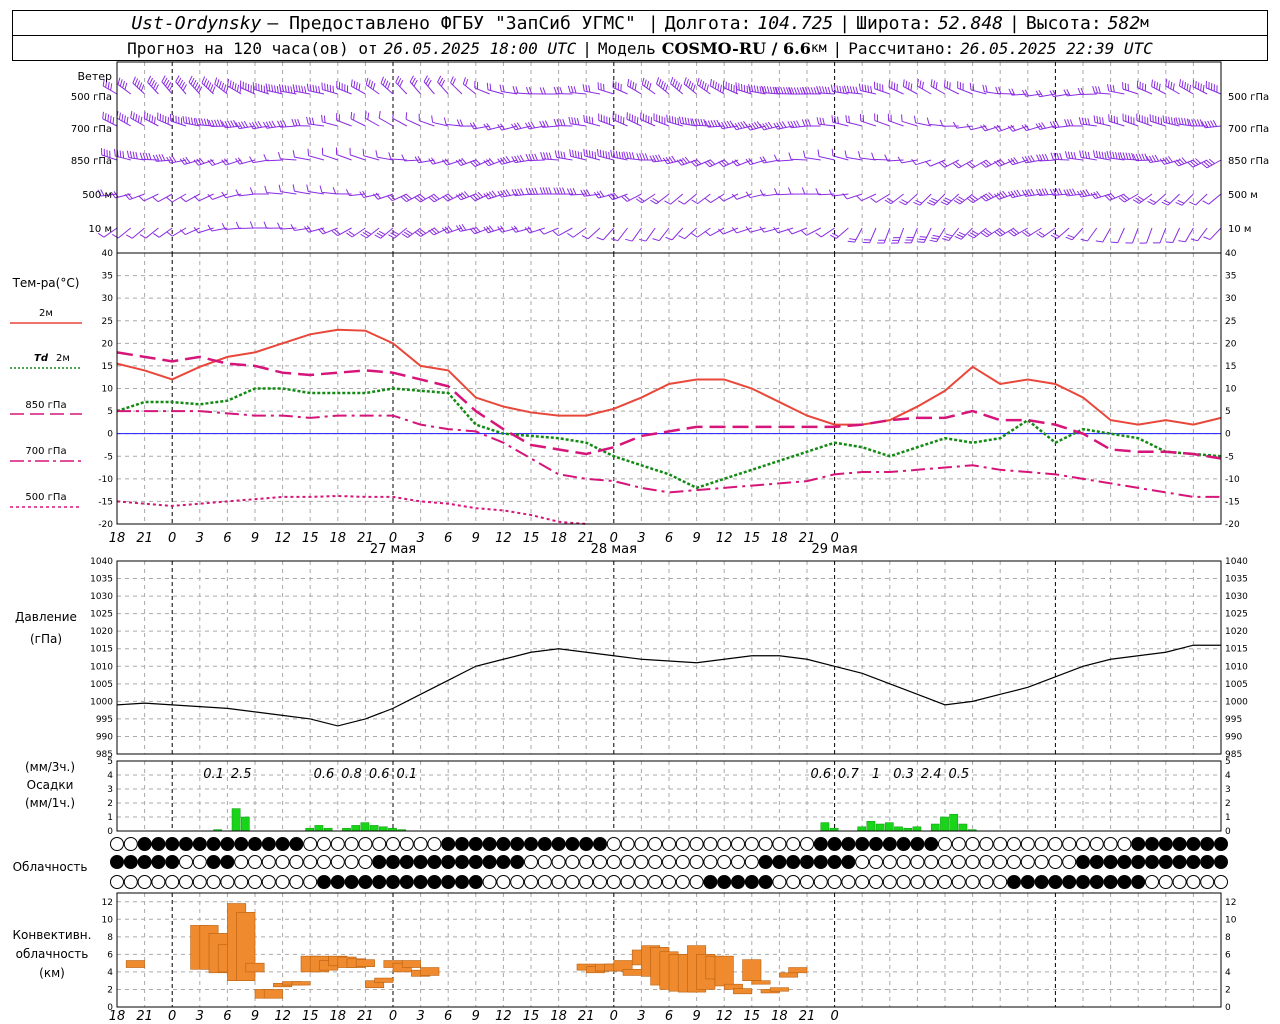 This screenshot has width=1280, height=1024. I want to click on day-label: 29 мая, so click(834, 549).